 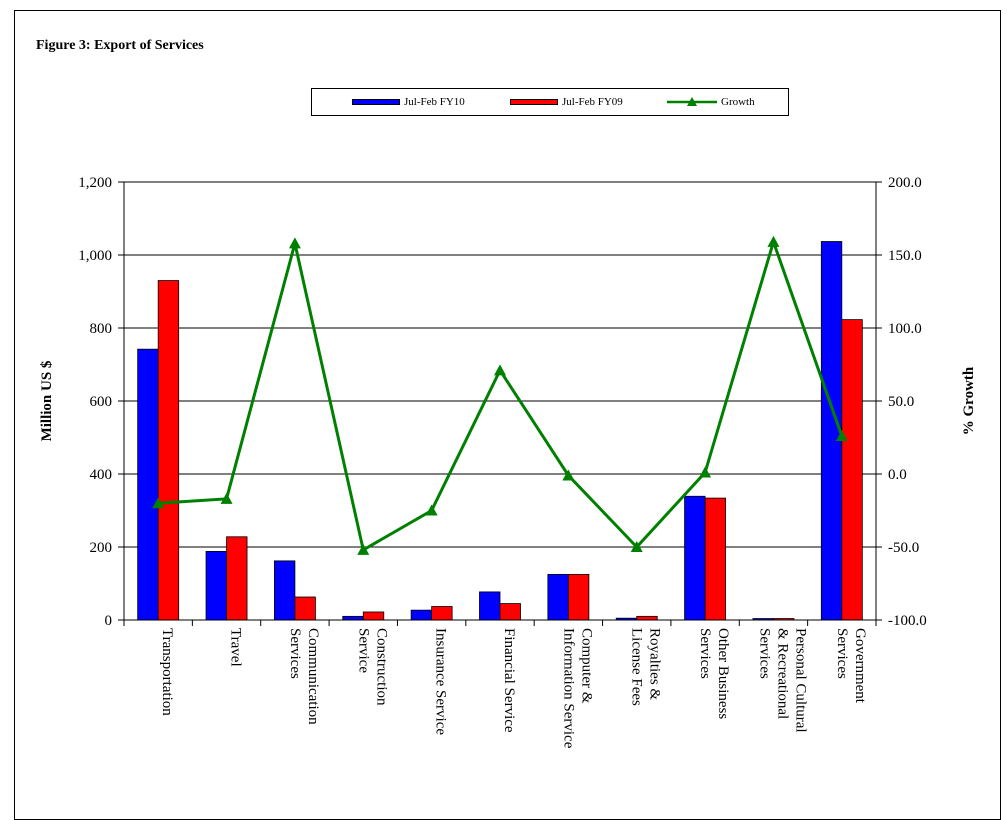 I want to click on legend: Jul-Feb FY10 Jul-Feb FY09 Growth, so click(x=550, y=102).